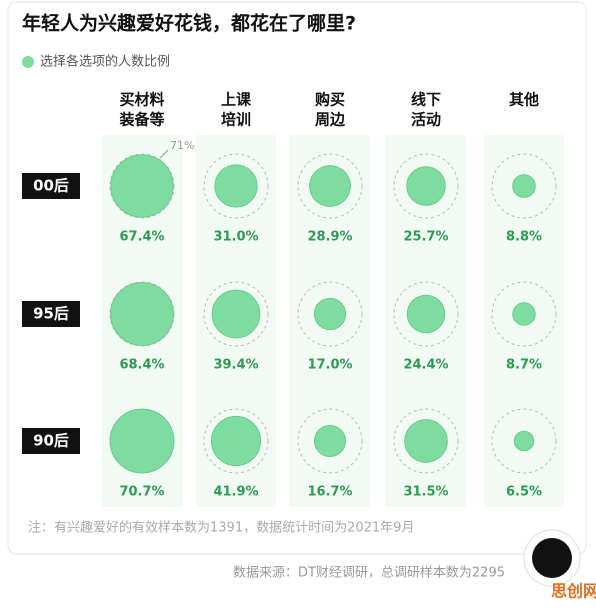 The width and height of the screenshot is (596, 612). Describe the element at coordinates (426, 120) in the screenshot. I see `column-header: 活动` at that location.